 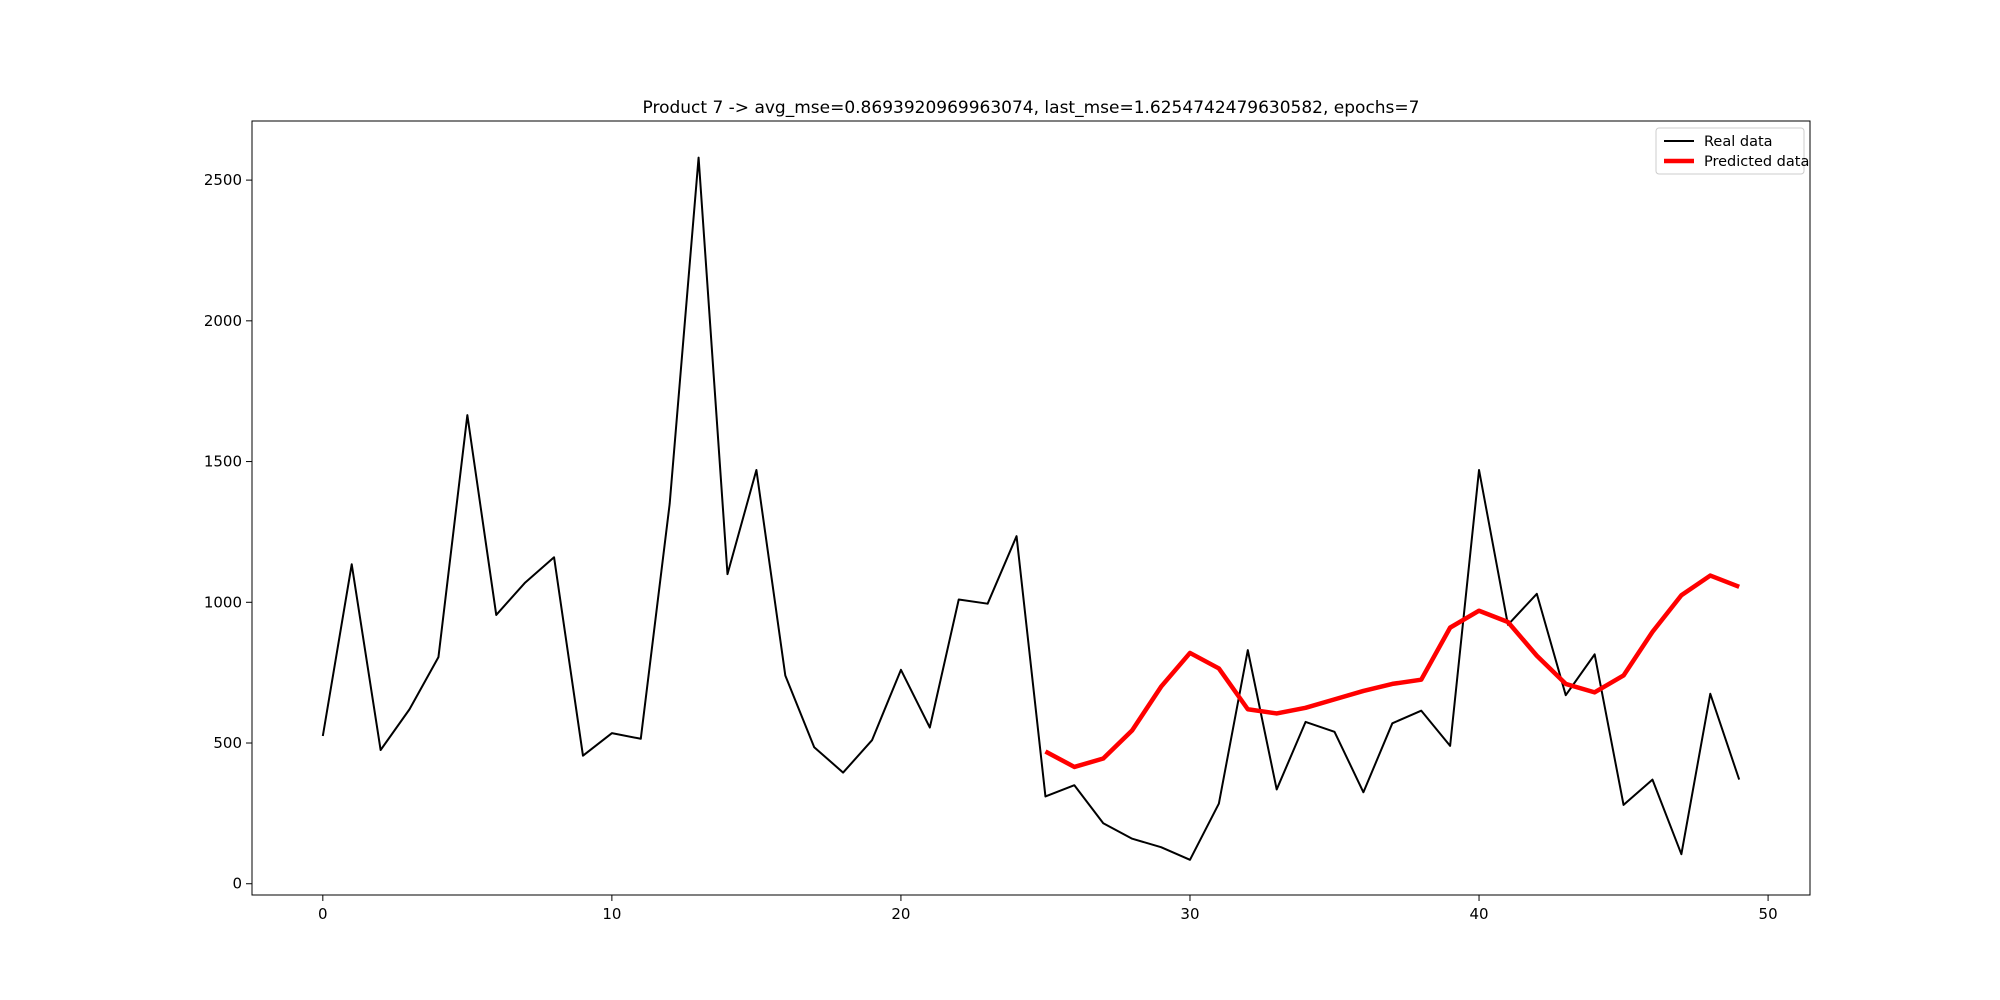 I want to click on y-tick-label: 500, so click(x=227, y=743).